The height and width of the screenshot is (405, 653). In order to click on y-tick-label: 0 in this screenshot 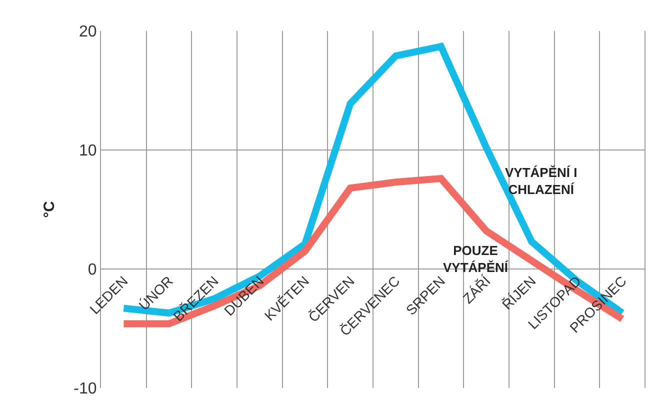, I will do `click(92, 270)`.